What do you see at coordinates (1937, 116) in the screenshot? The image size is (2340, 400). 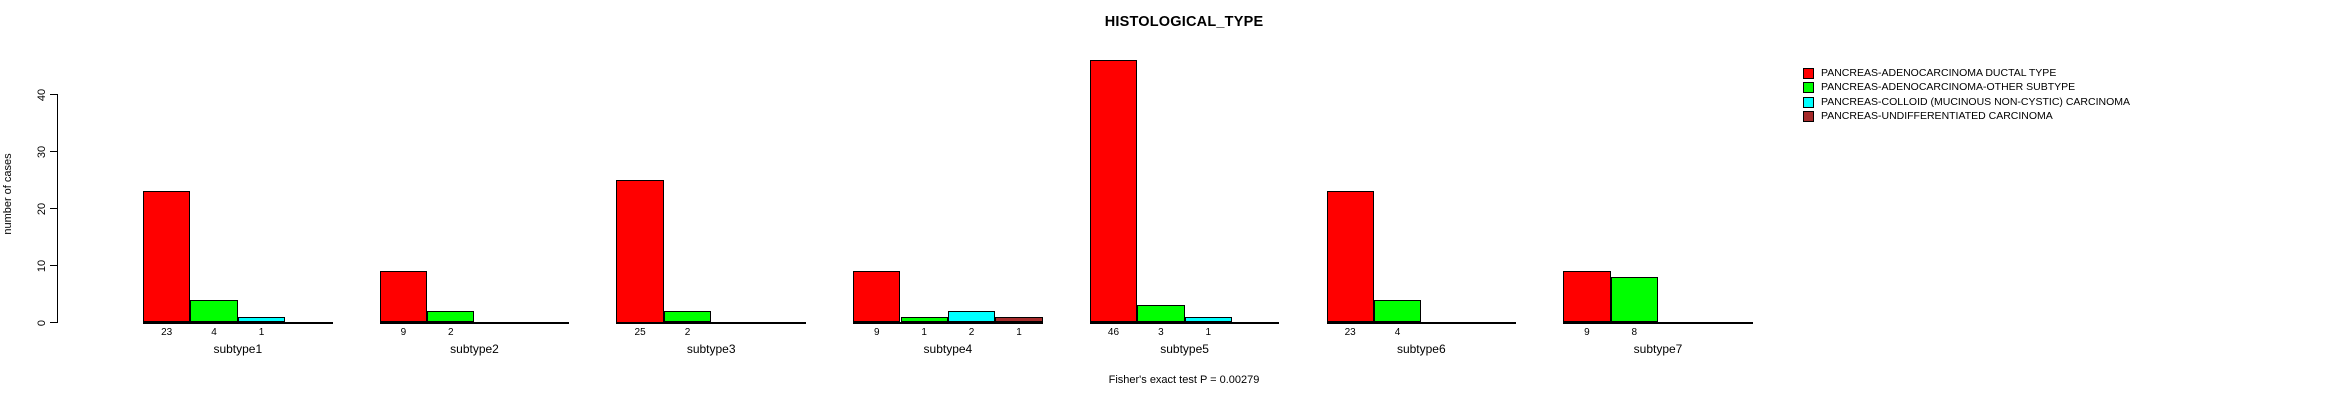 I see `legend-label: PANCREAS-UNDIFFERENTIATED CARCINOMA` at bounding box center [1937, 116].